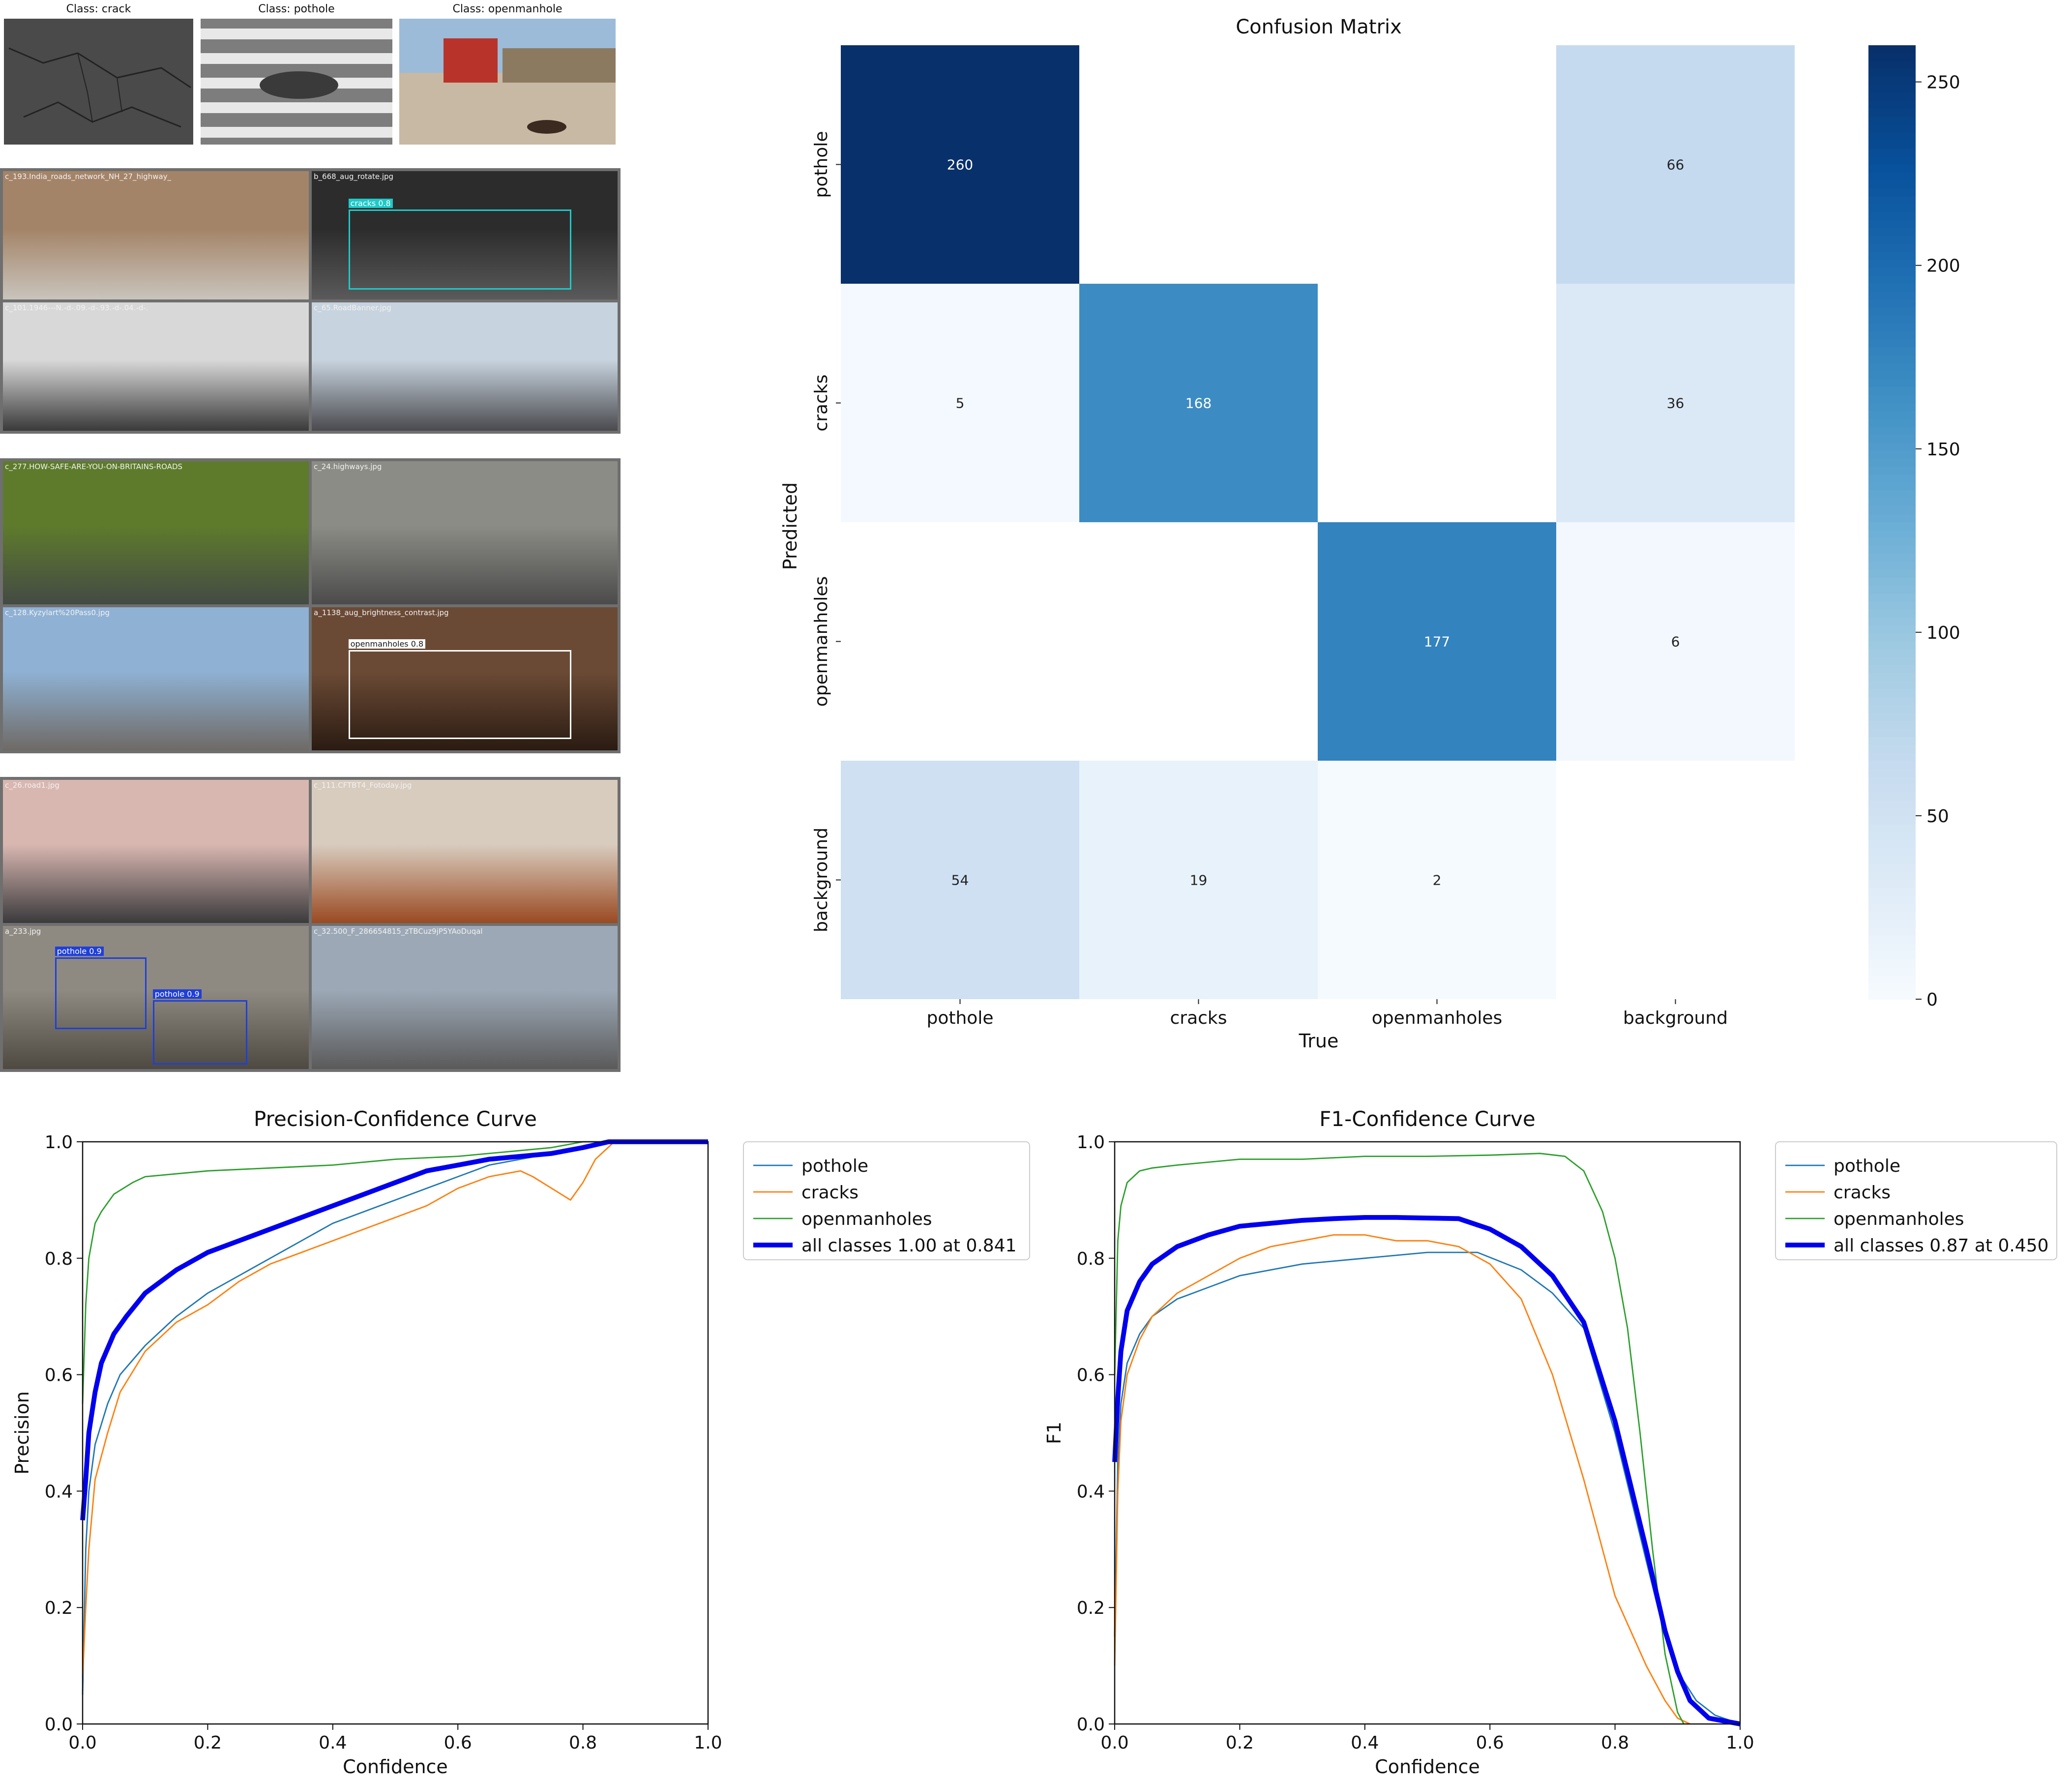 The image size is (2072, 1782). Describe the element at coordinates (1676, 404) in the screenshot. I see `confusion-matrix-cell-value: 36` at that location.